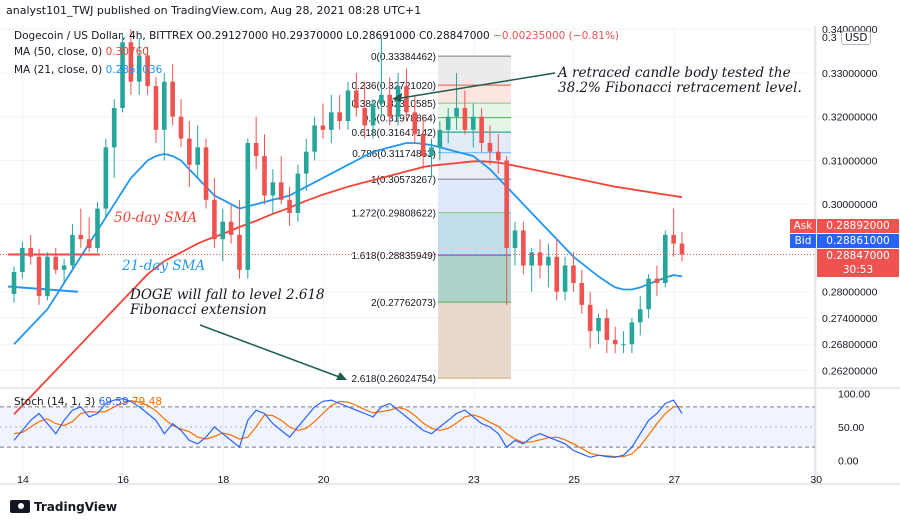 The image size is (900, 525). What do you see at coordinates (858, 270) in the screenshot?
I see `candle-countdown: 30:53` at bounding box center [858, 270].